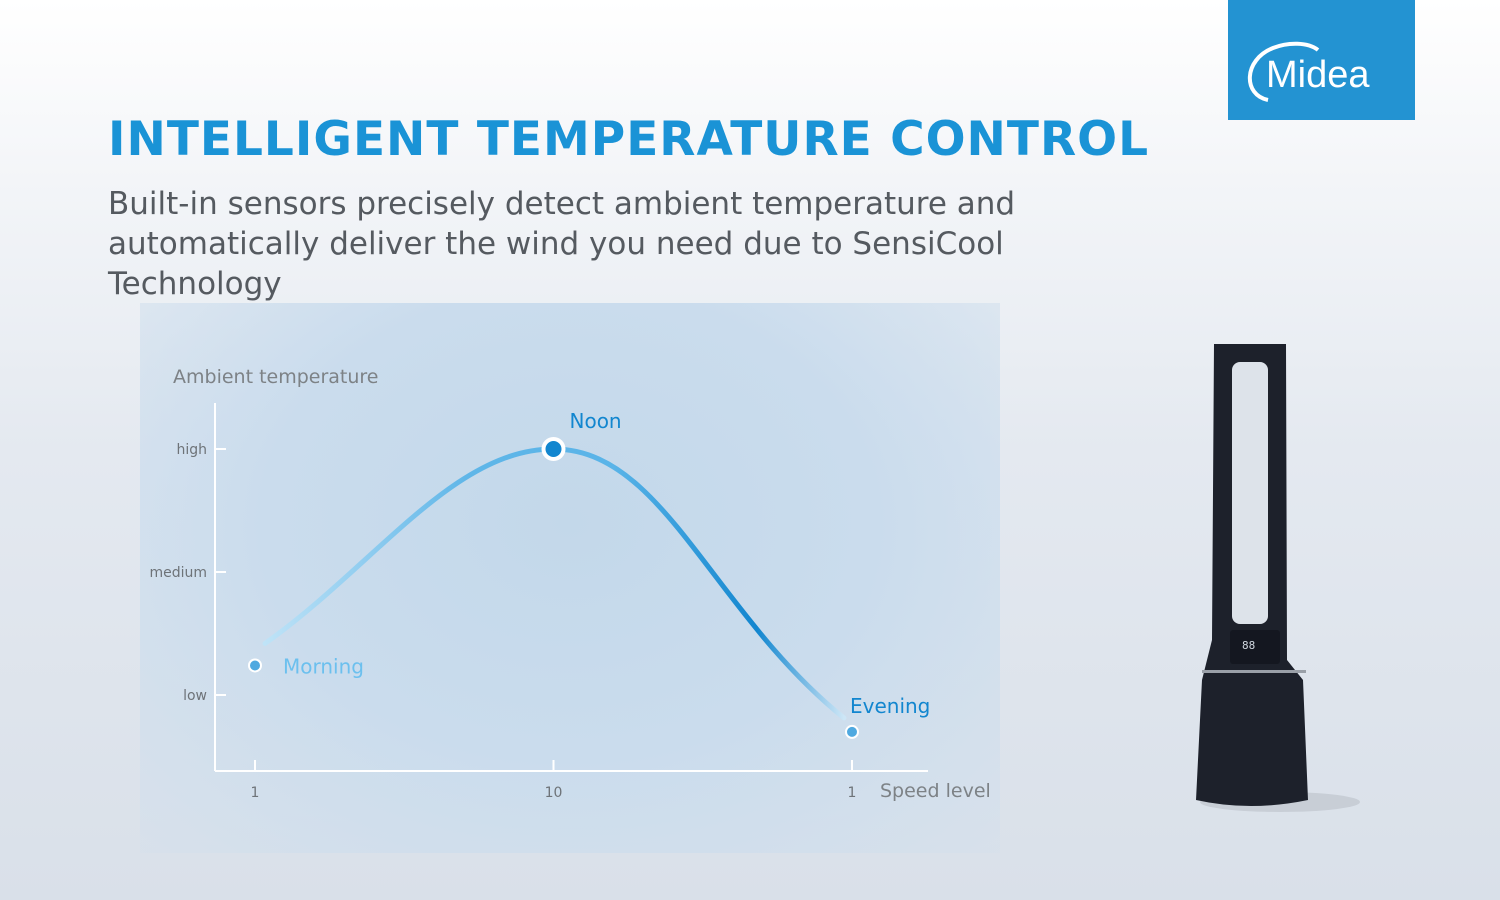 Image resolution: width=1500 pixels, height=900 pixels. Describe the element at coordinates (596, 421) in the screenshot. I see `point-label: Noon` at that location.